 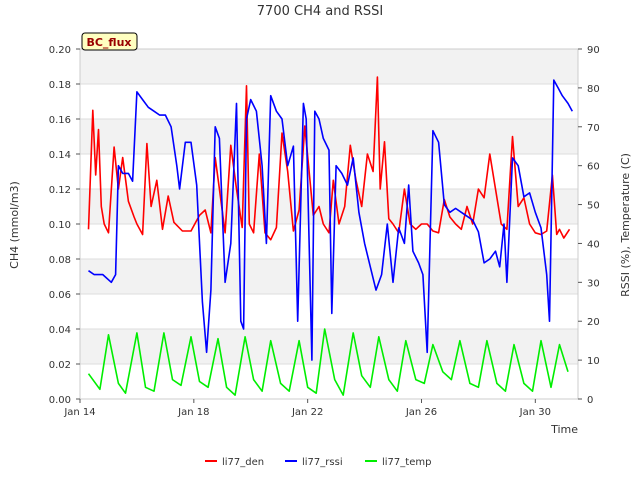 I want to click on y2-tick-label: 60, so click(x=593, y=167).